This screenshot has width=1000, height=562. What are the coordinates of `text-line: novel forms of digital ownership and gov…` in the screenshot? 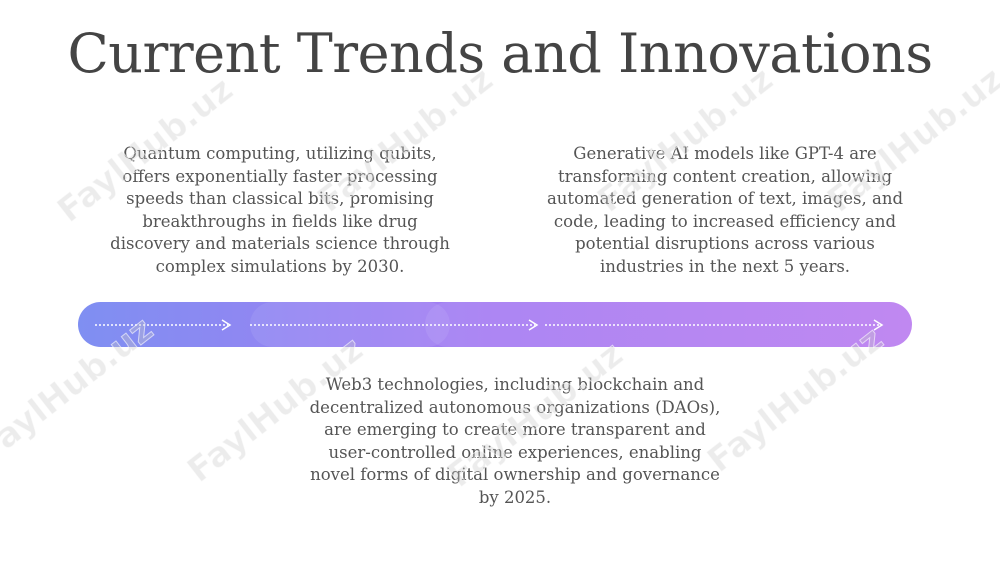 It's located at (515, 474).